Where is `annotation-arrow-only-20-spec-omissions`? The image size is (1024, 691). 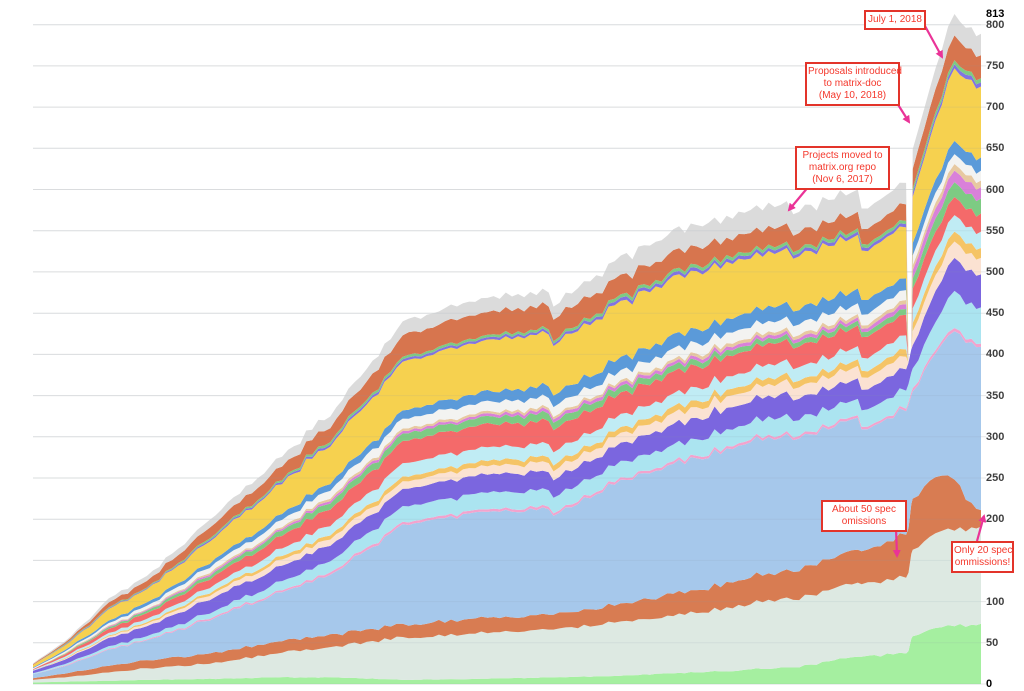
annotation-arrow-only-20-spec-omissions is located at coordinates (981, 528).